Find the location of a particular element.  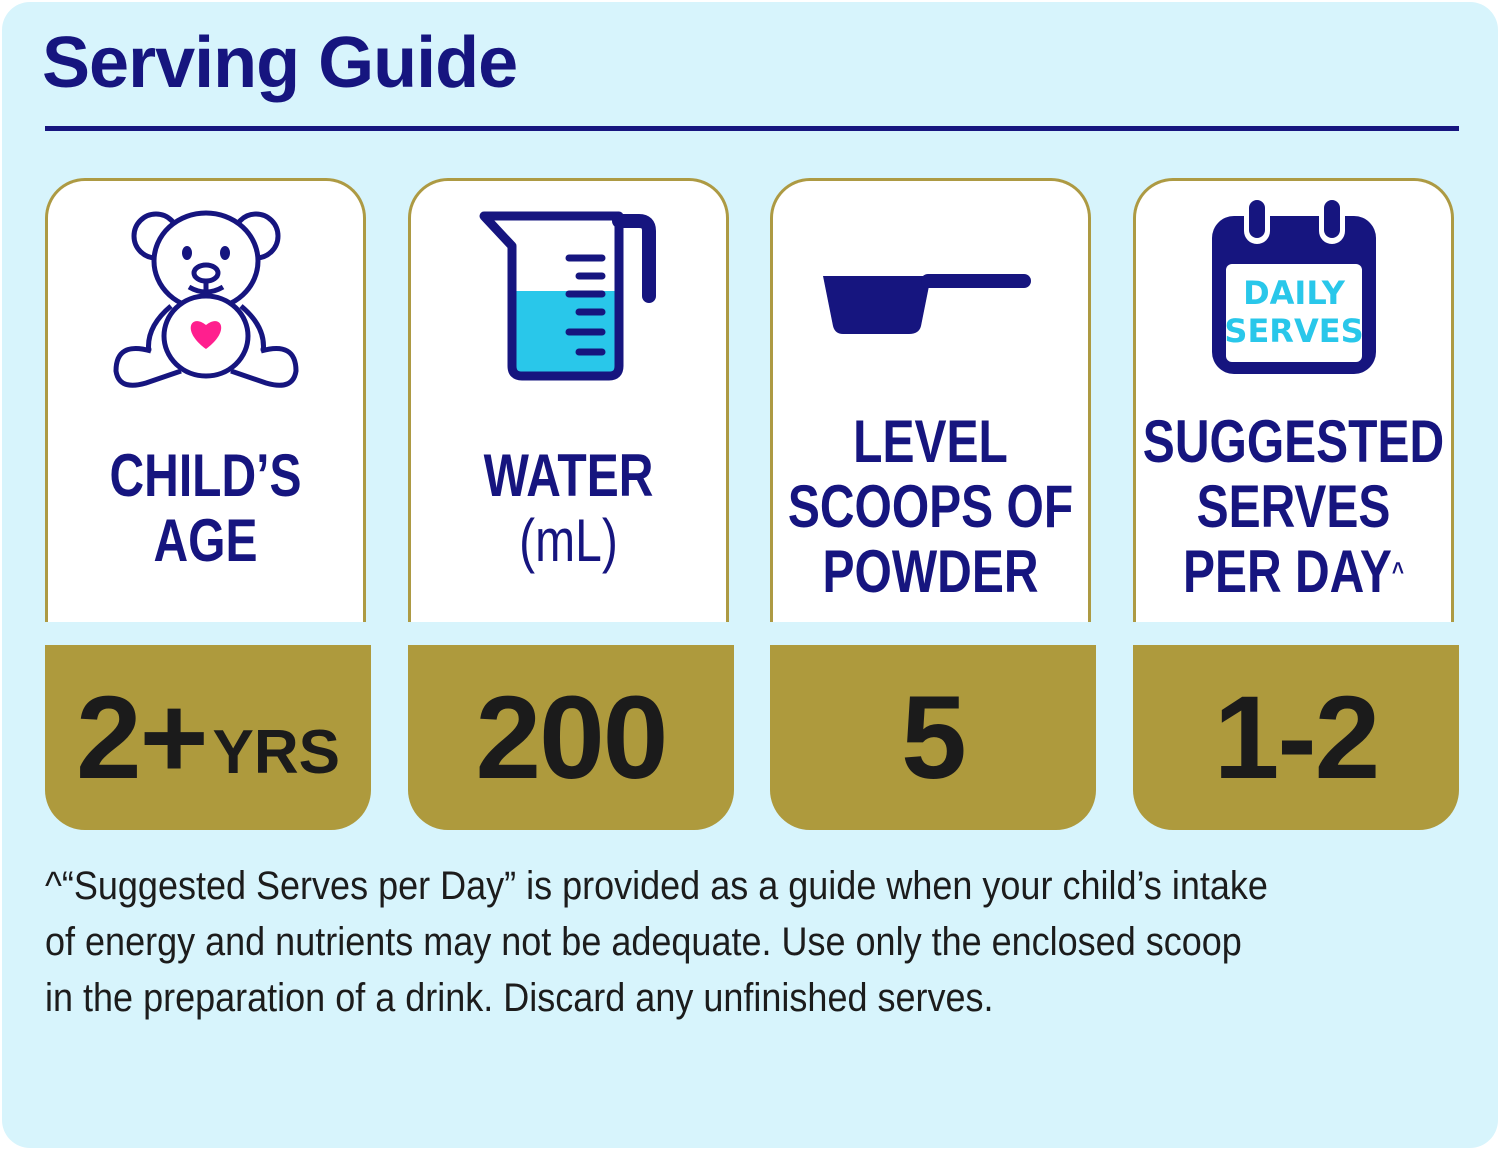

label-line: SERVES is located at coordinates (1293, 506).